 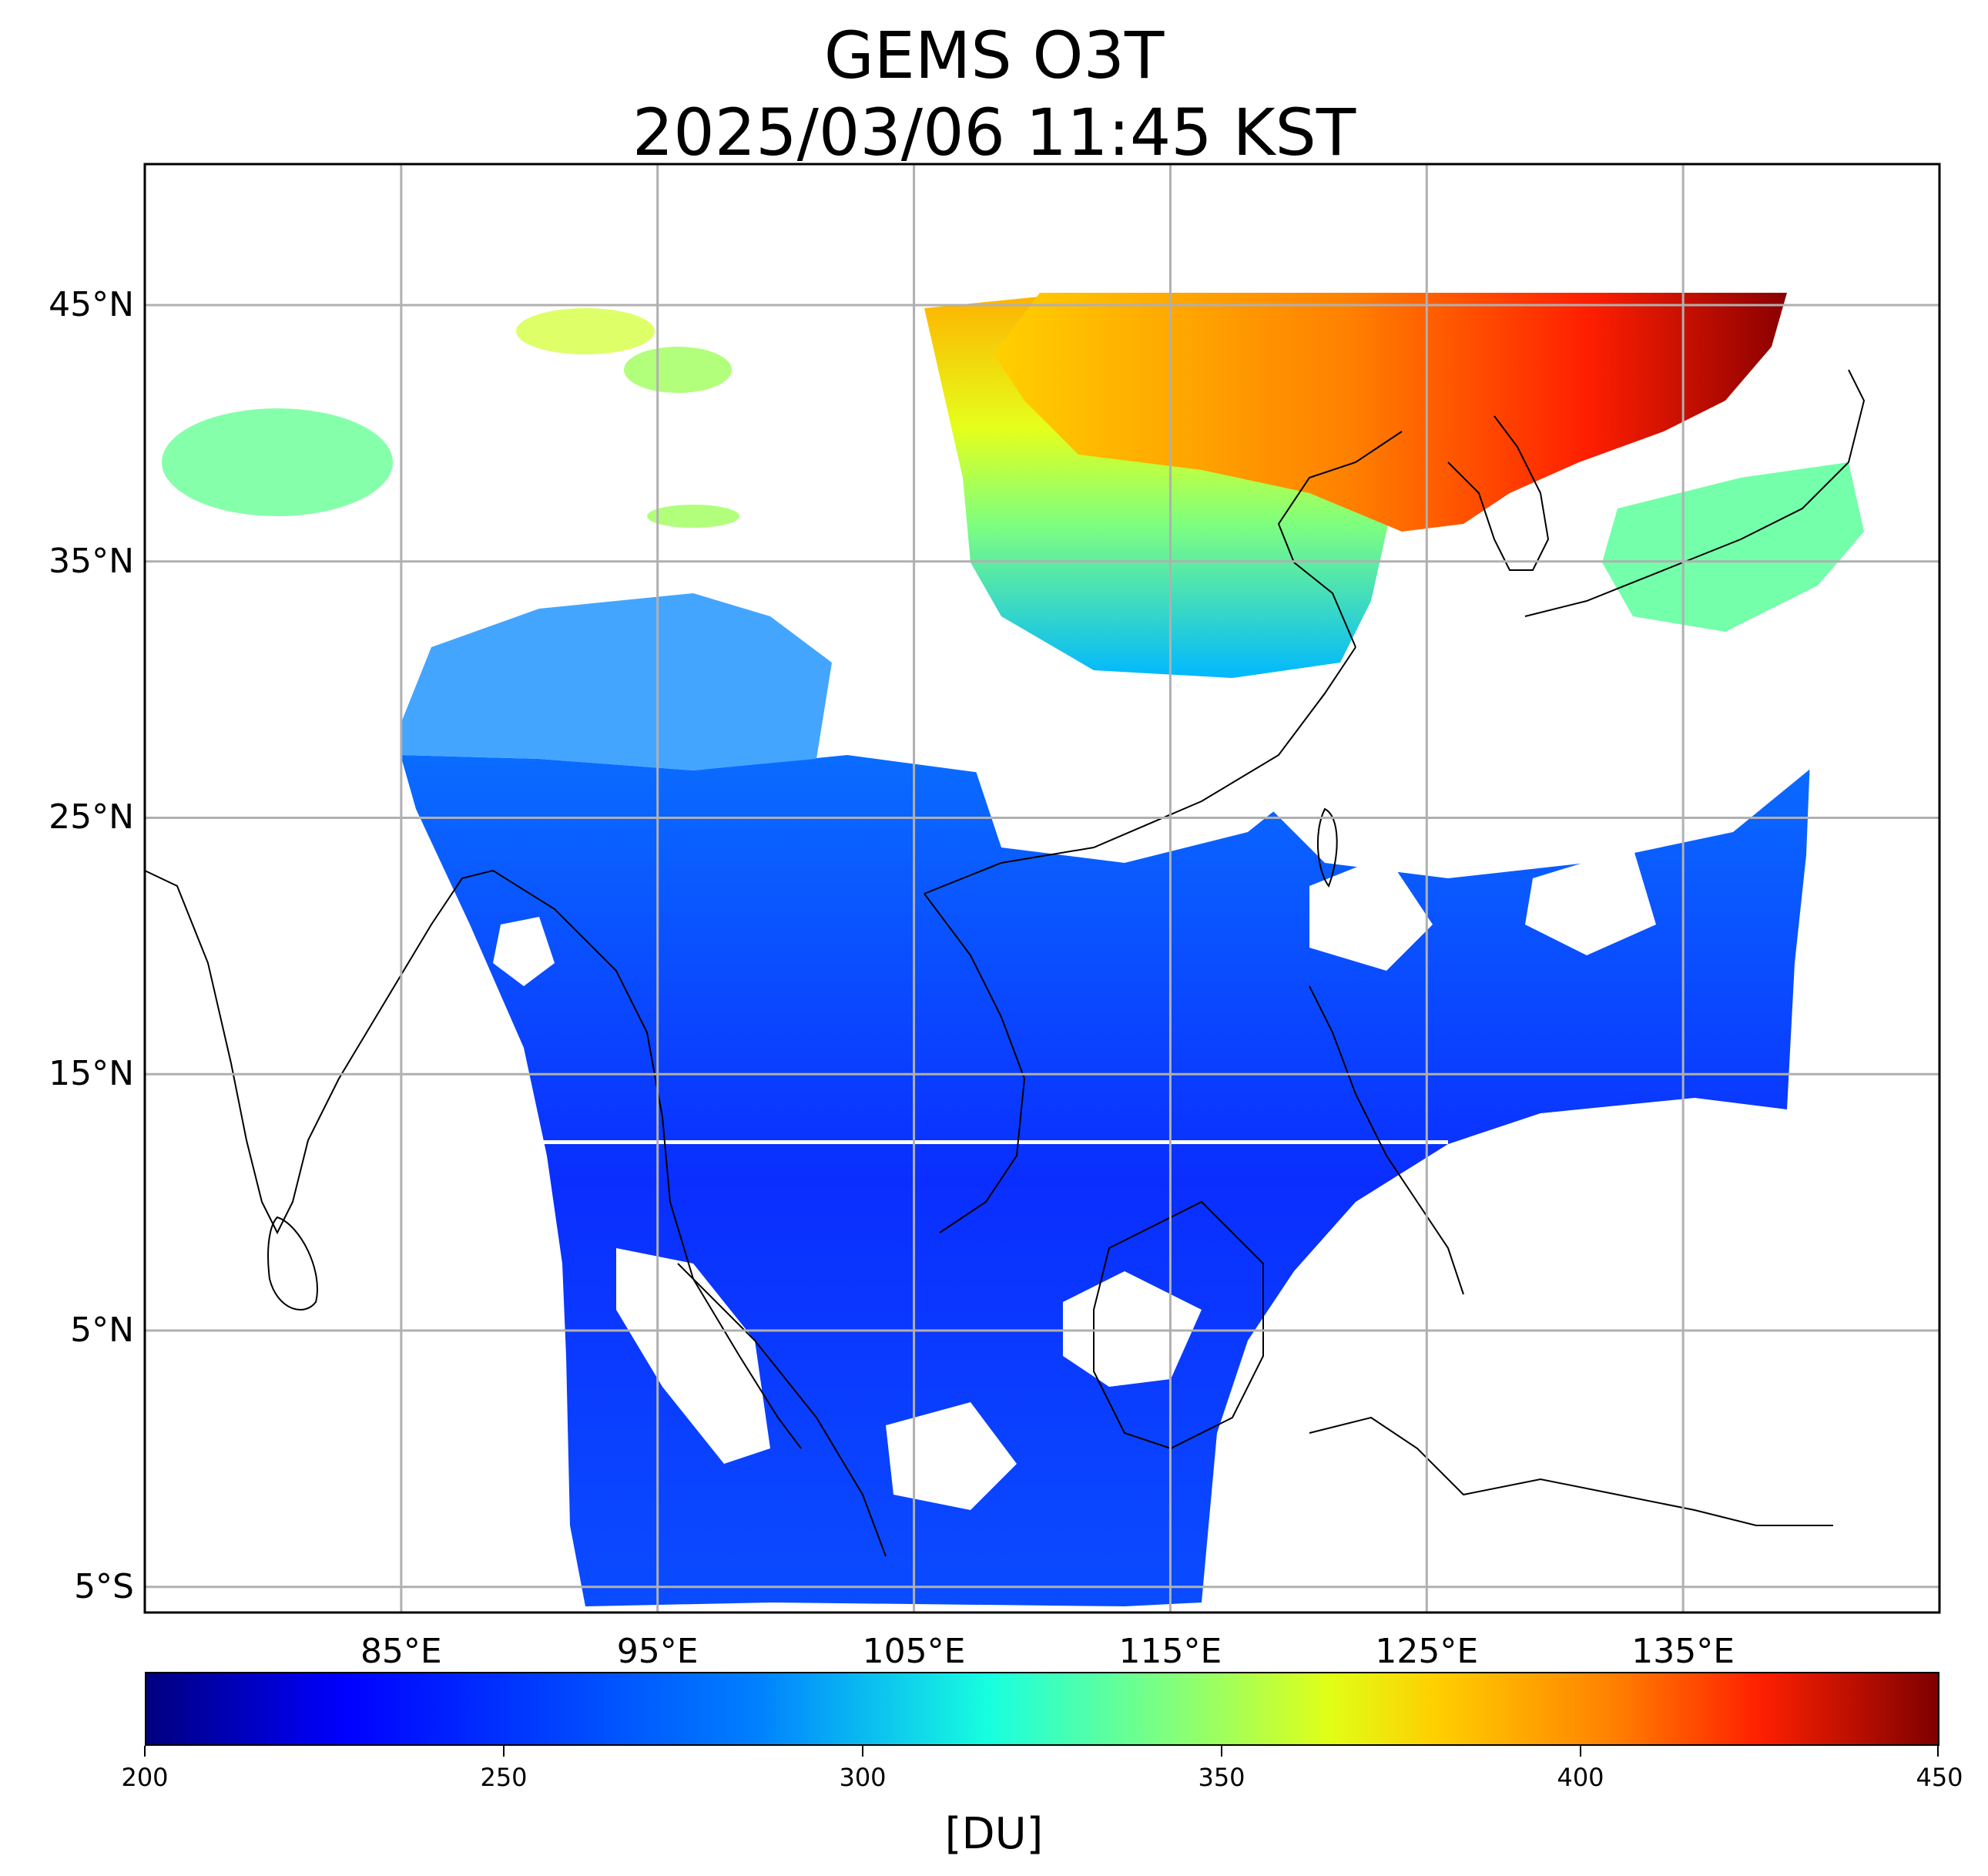 What do you see at coordinates (91, 1074) in the screenshot?
I see `lat-label: 15°N` at bounding box center [91, 1074].